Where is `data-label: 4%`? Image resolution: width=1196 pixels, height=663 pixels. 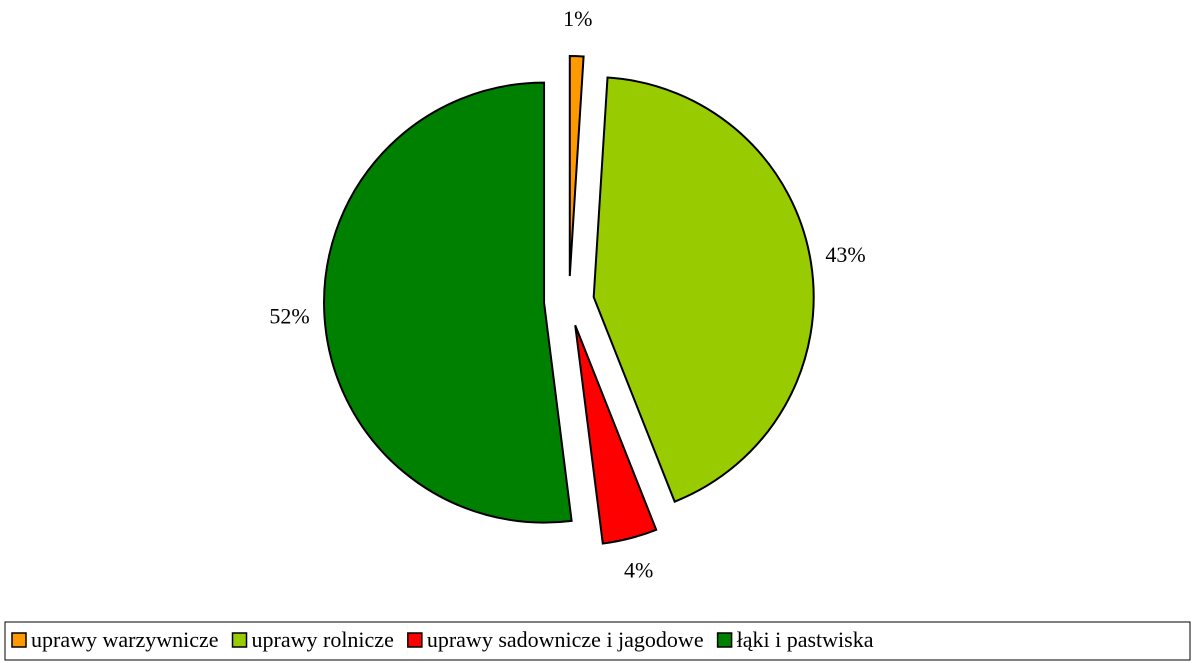
data-label: 4% is located at coordinates (638, 569).